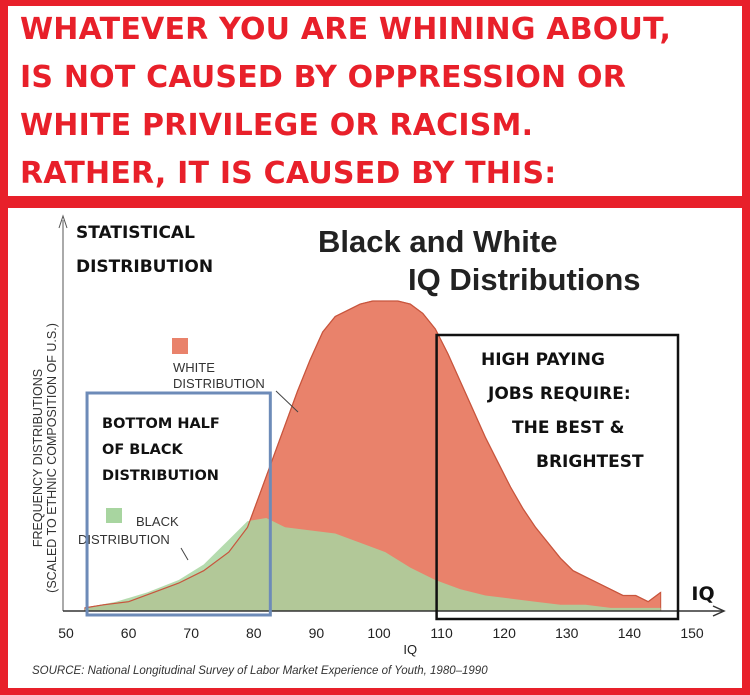  What do you see at coordinates (288, 173) in the screenshot?
I see `headline-line-4: RATHER, IT IS CAUSED BY THIS:` at bounding box center [288, 173].